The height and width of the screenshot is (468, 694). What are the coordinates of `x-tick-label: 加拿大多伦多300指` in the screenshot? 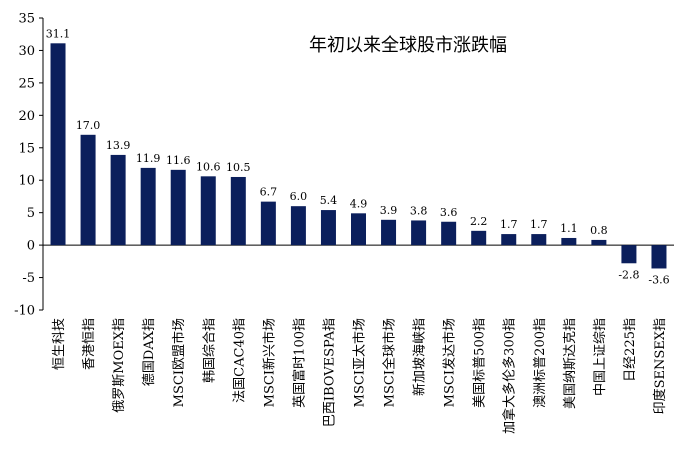 It's located at (510, 376).